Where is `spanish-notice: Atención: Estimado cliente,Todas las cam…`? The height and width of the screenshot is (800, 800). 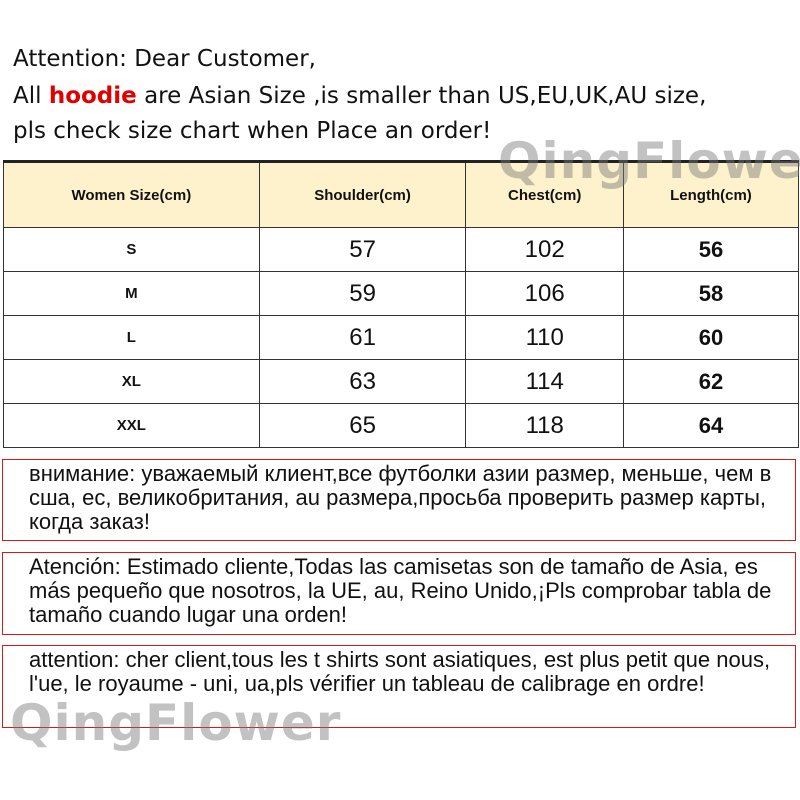
spanish-notice: Atención: Estimado cliente,Todas las cam… is located at coordinates (399, 593).